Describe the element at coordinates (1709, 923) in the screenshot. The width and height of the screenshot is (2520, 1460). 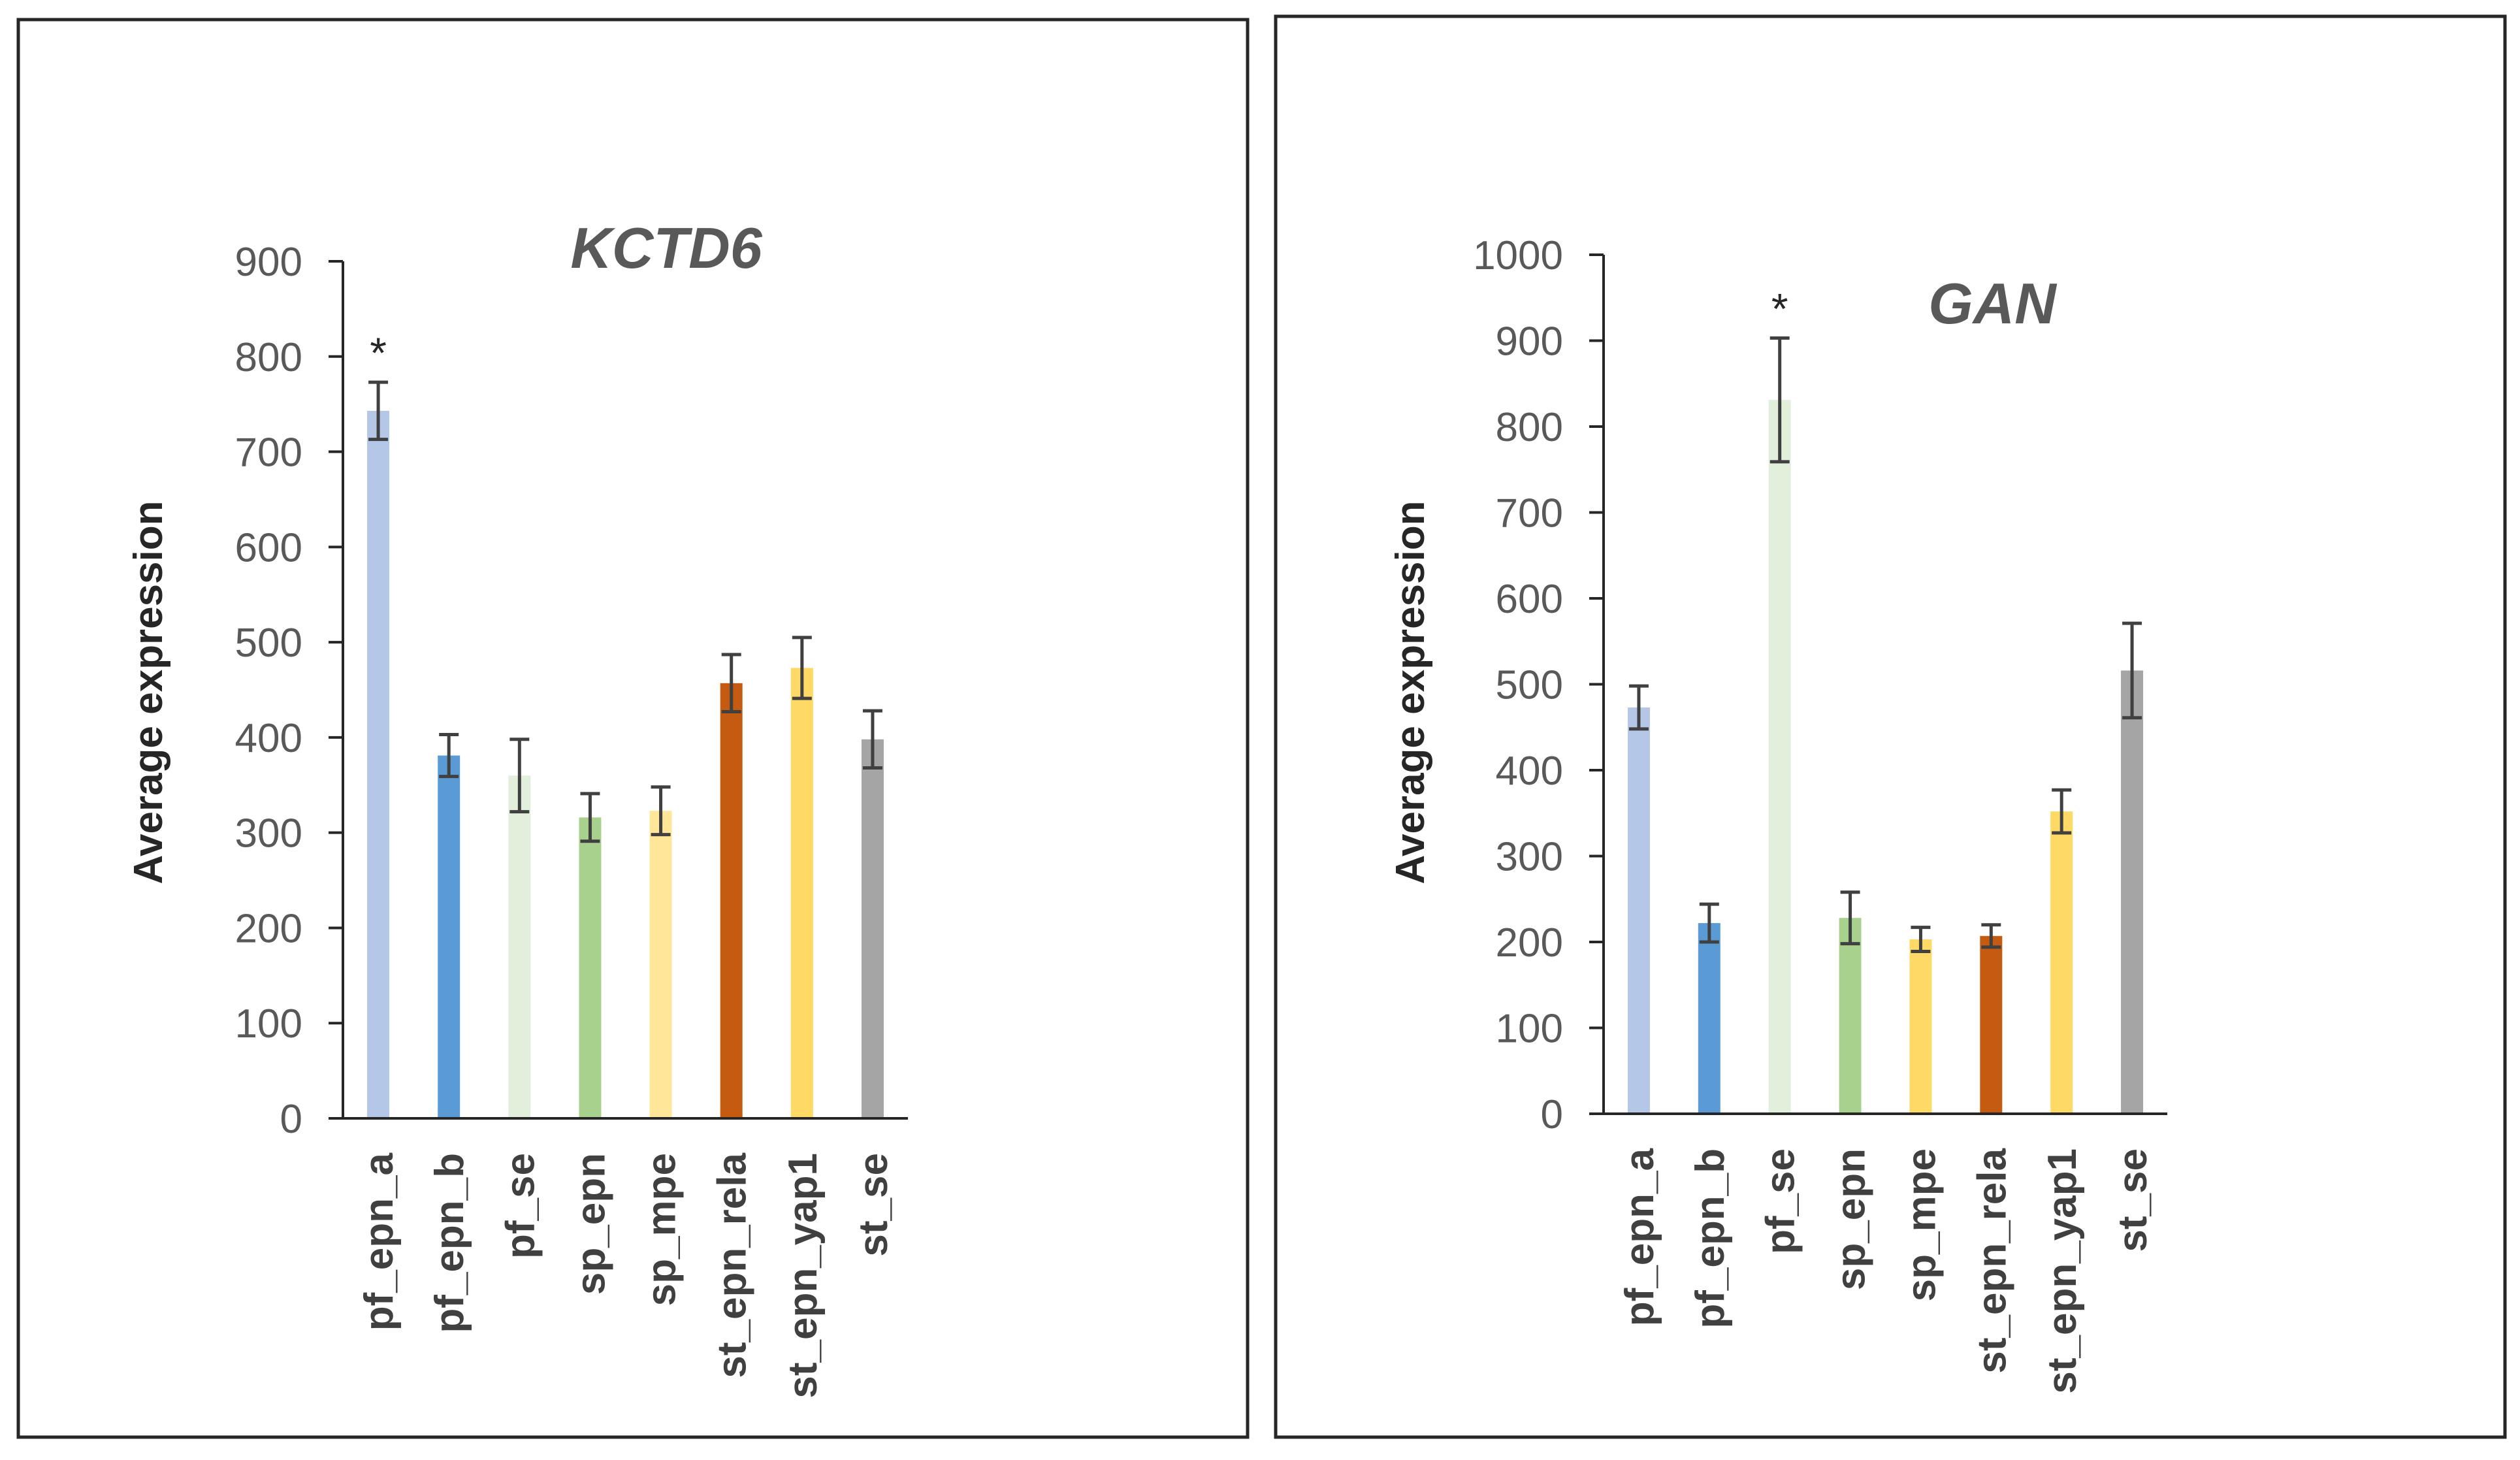
I see `gan-error-bar-pf_epn_b` at that location.